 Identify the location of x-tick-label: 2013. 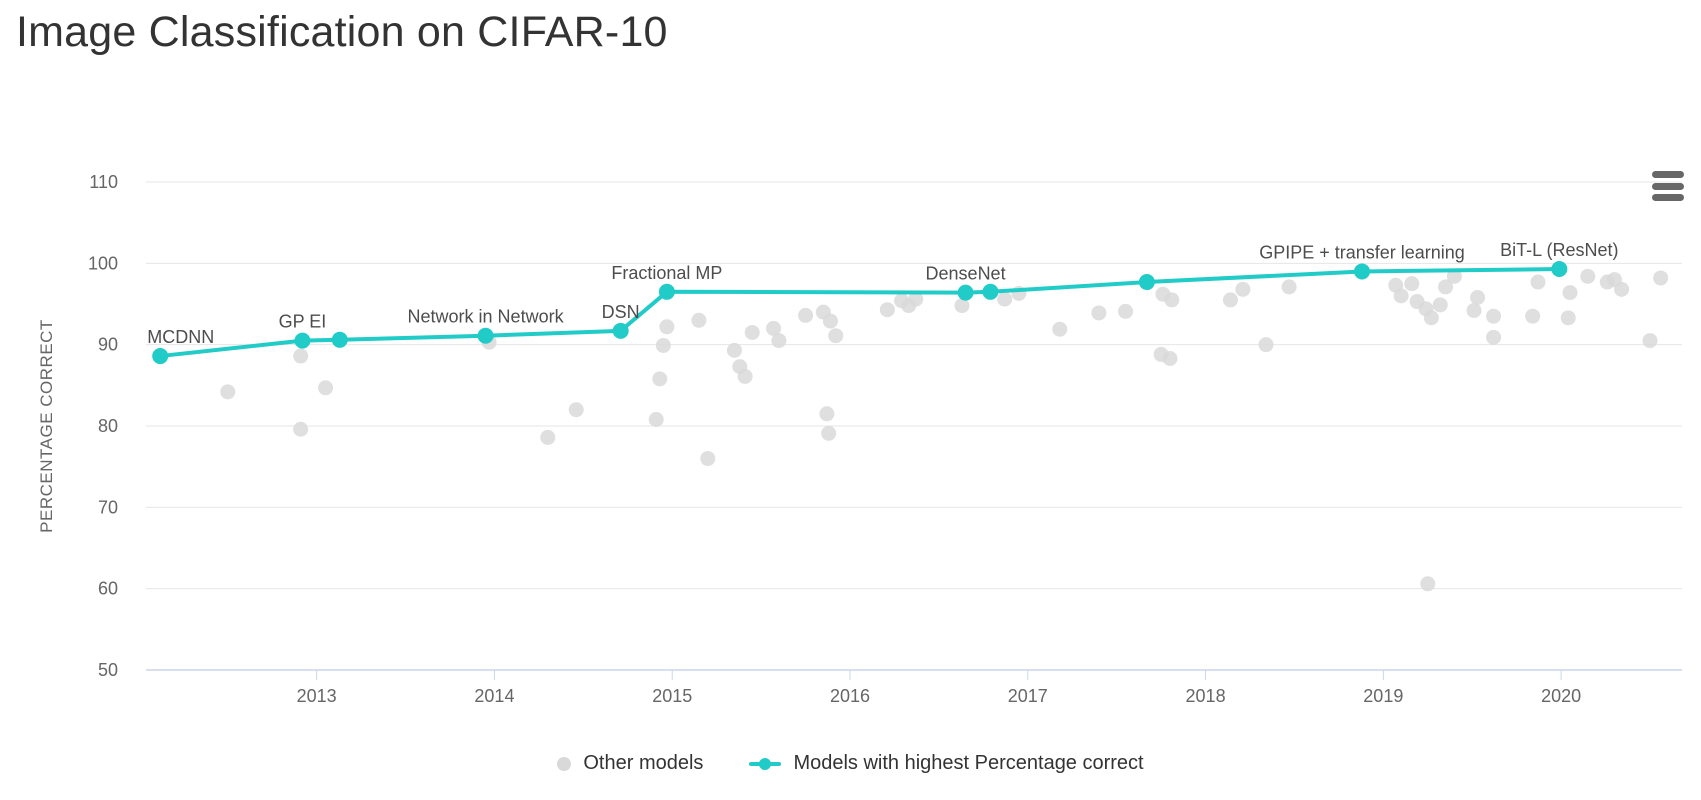
(317, 696).